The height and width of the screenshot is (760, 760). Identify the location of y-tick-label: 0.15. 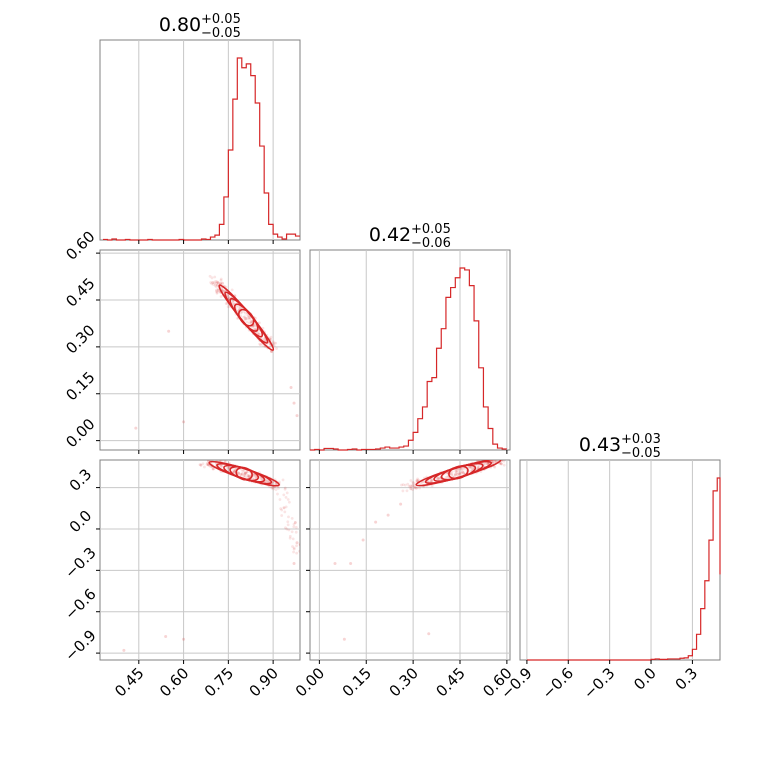
(80, 386).